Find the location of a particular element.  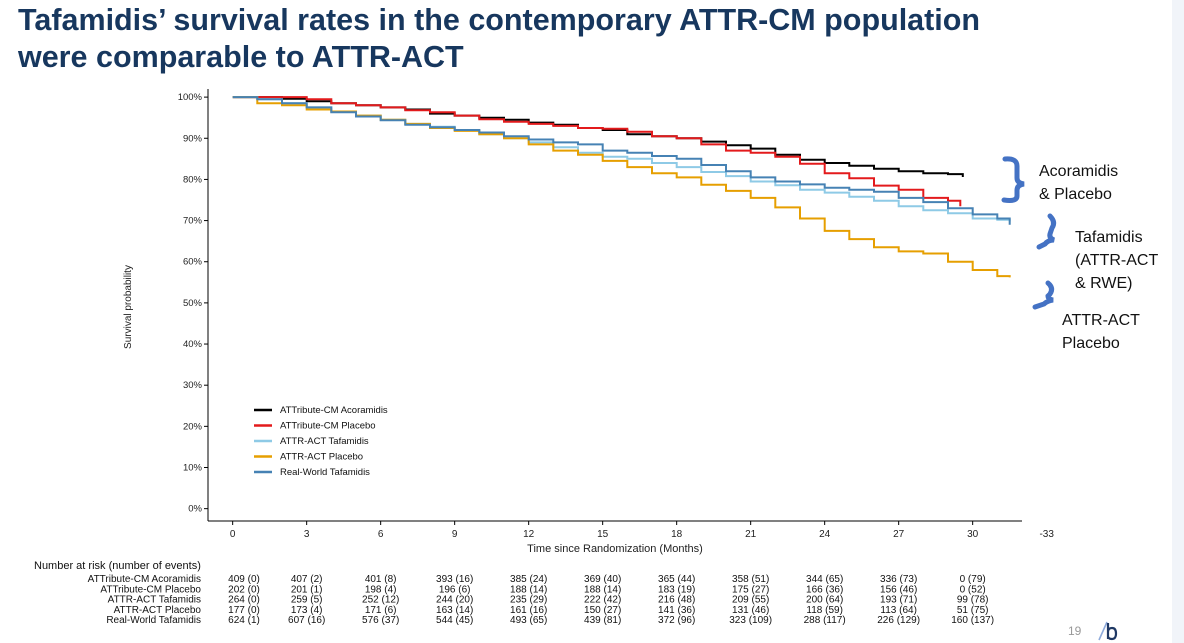

risk-cell: 175 (27) is located at coordinates (750, 589).